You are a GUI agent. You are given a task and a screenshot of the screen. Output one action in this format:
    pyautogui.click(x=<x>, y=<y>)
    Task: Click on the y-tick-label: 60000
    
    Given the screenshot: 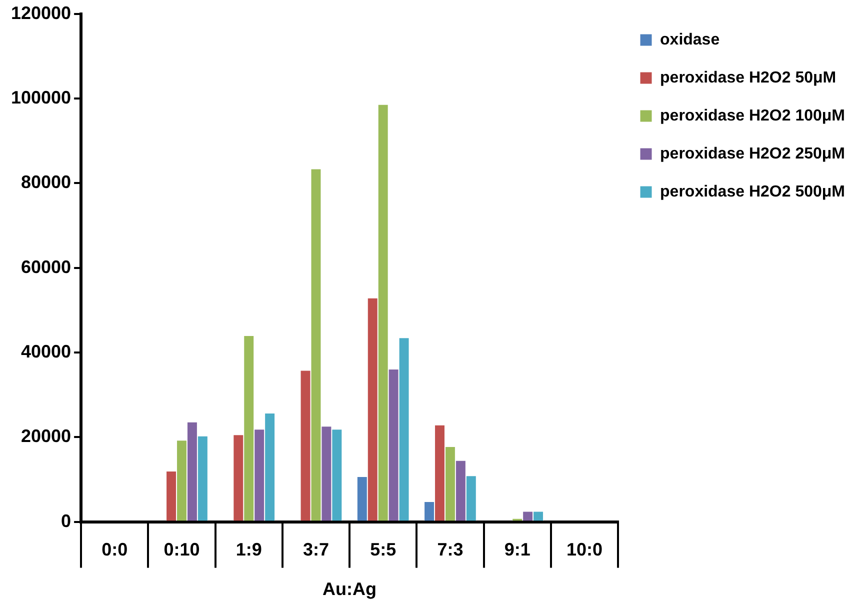 What is the action you would take?
    pyautogui.click(x=46, y=266)
    